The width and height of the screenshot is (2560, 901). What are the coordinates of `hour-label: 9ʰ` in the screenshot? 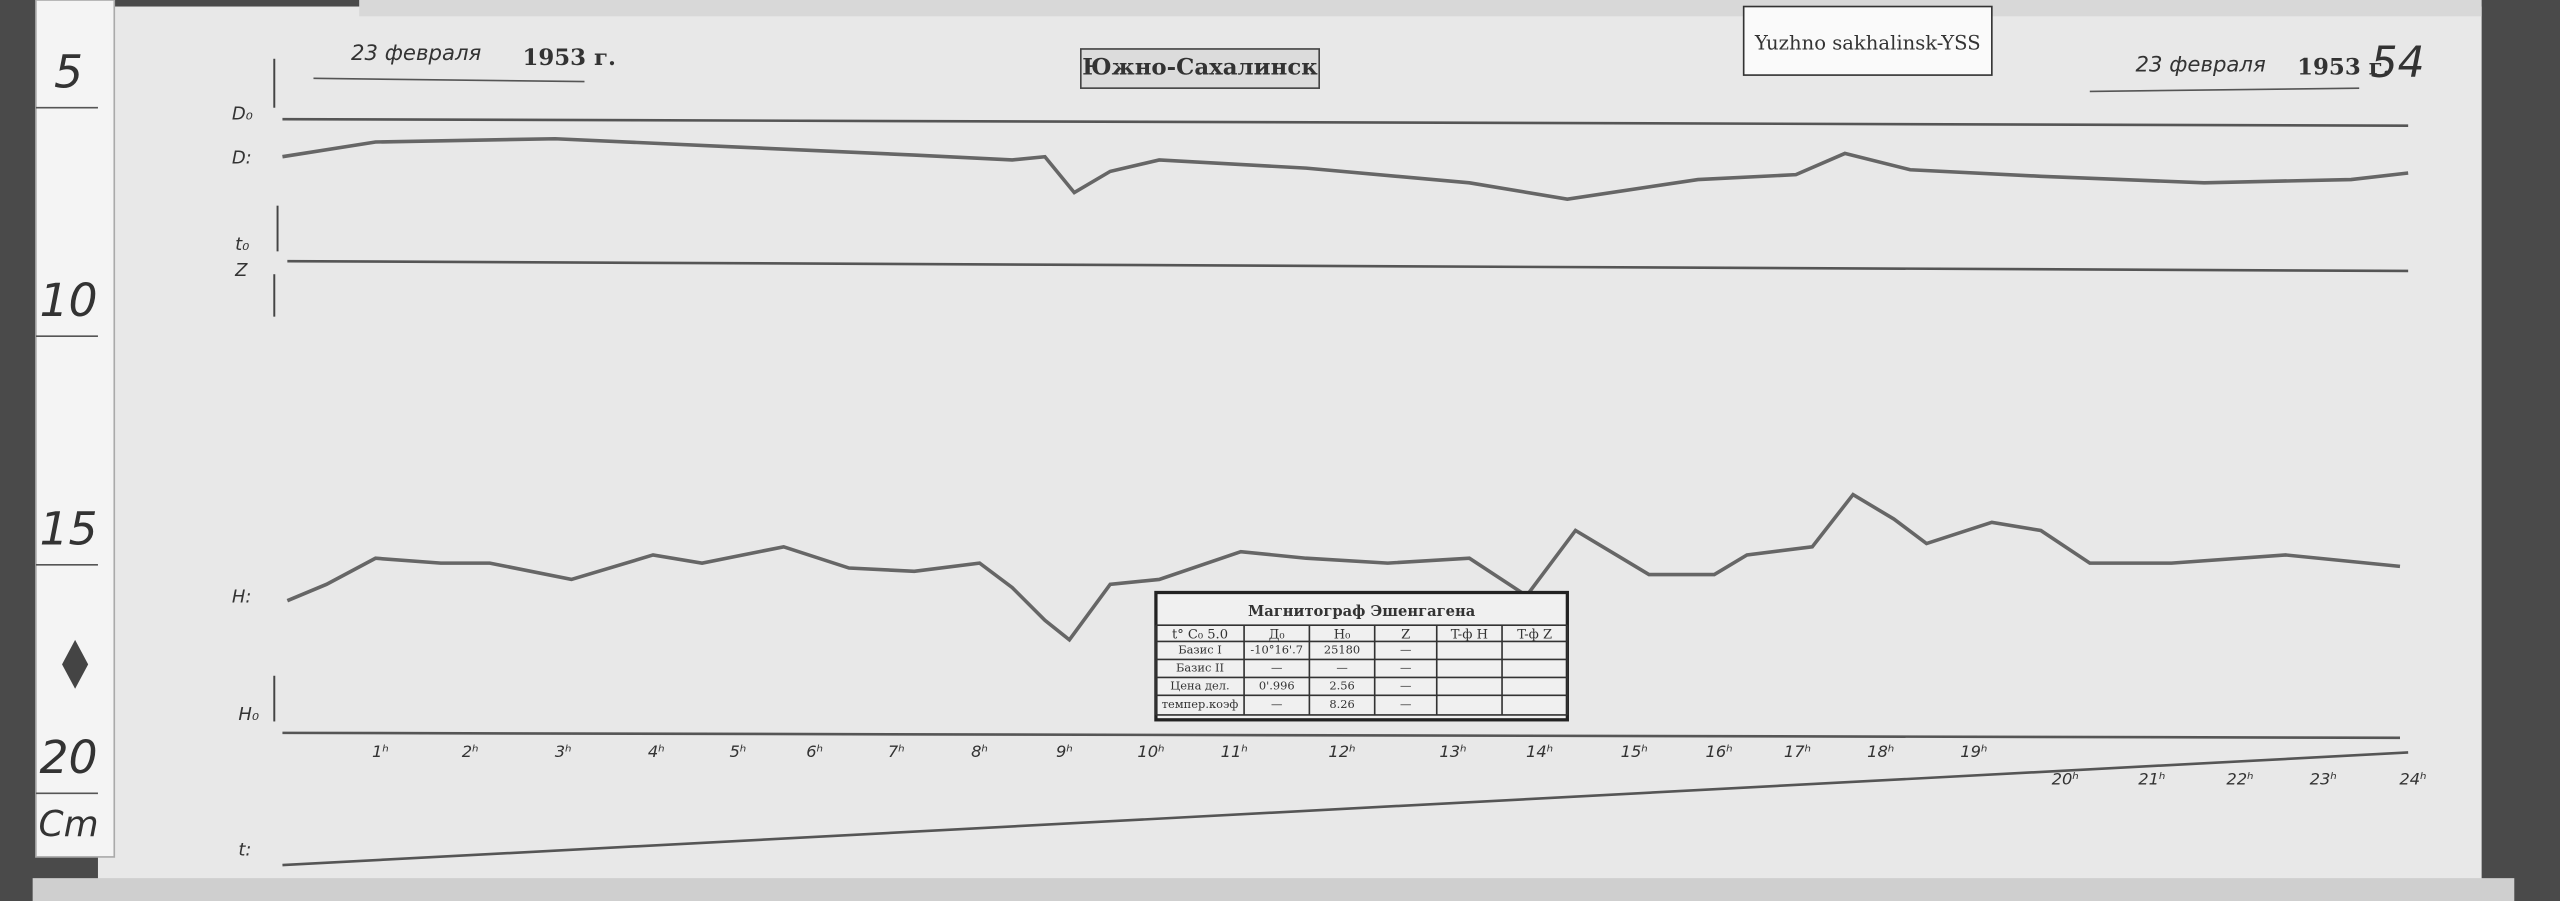 It's located at (1064, 751).